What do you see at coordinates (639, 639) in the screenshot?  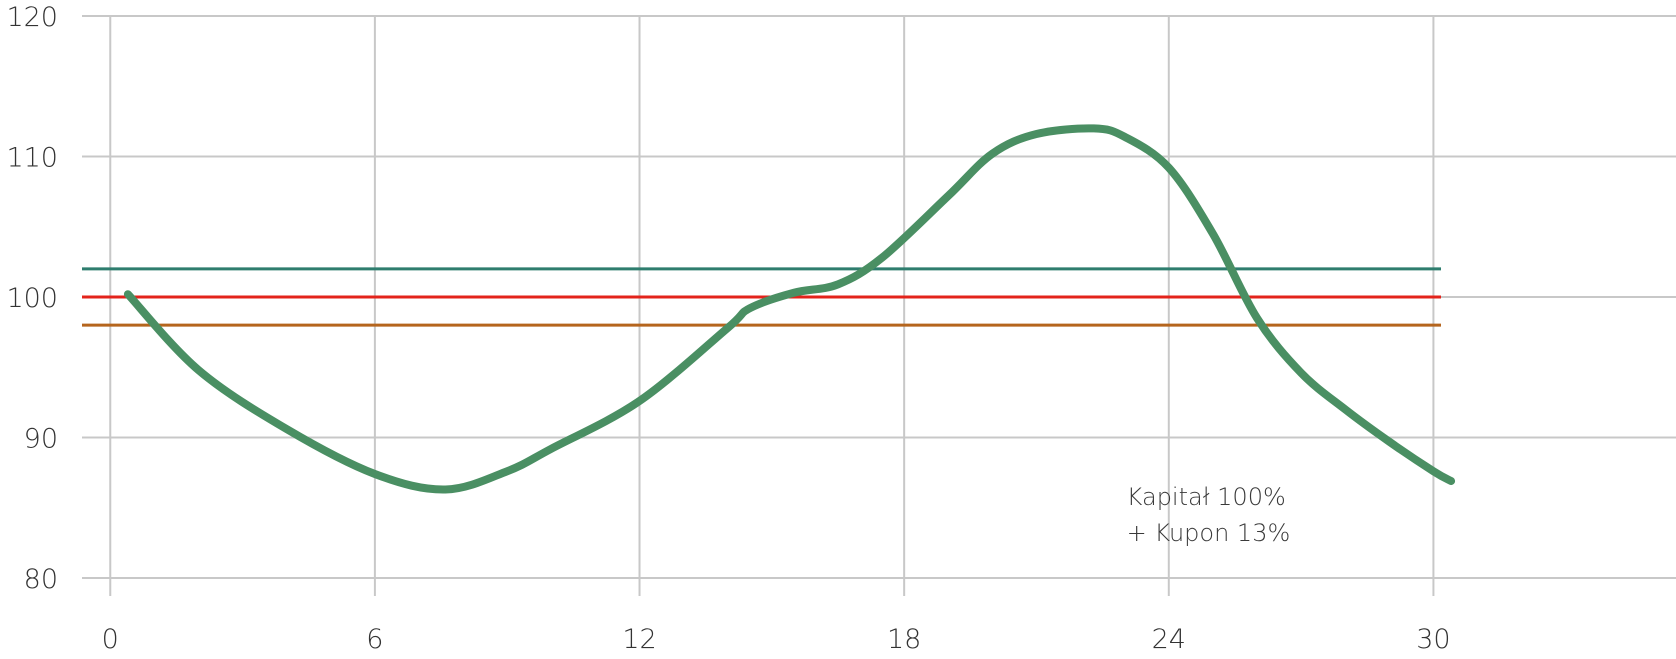 I see `x-tick-label-12: 12` at bounding box center [639, 639].